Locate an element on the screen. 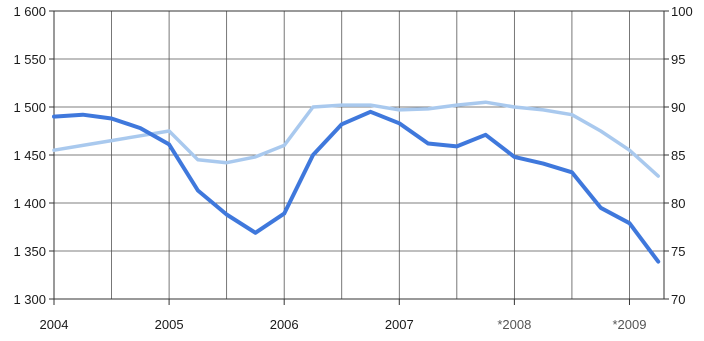 Image resolution: width=704 pixels, height=341 pixels. right-axis-tick-labels: 70 75 80 85 90 95 100 is located at coordinates (682, 155).